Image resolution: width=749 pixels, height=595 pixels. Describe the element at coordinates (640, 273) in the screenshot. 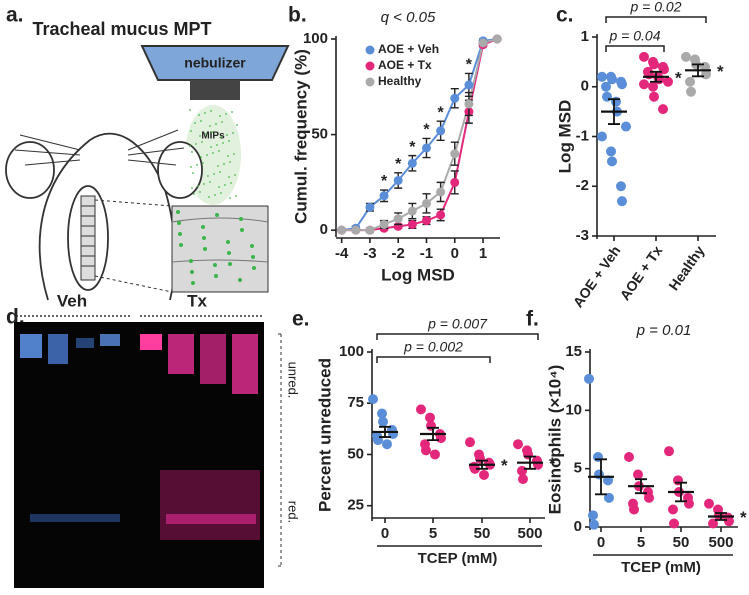

I see `x-tick-label: AOE + Tx` at that location.